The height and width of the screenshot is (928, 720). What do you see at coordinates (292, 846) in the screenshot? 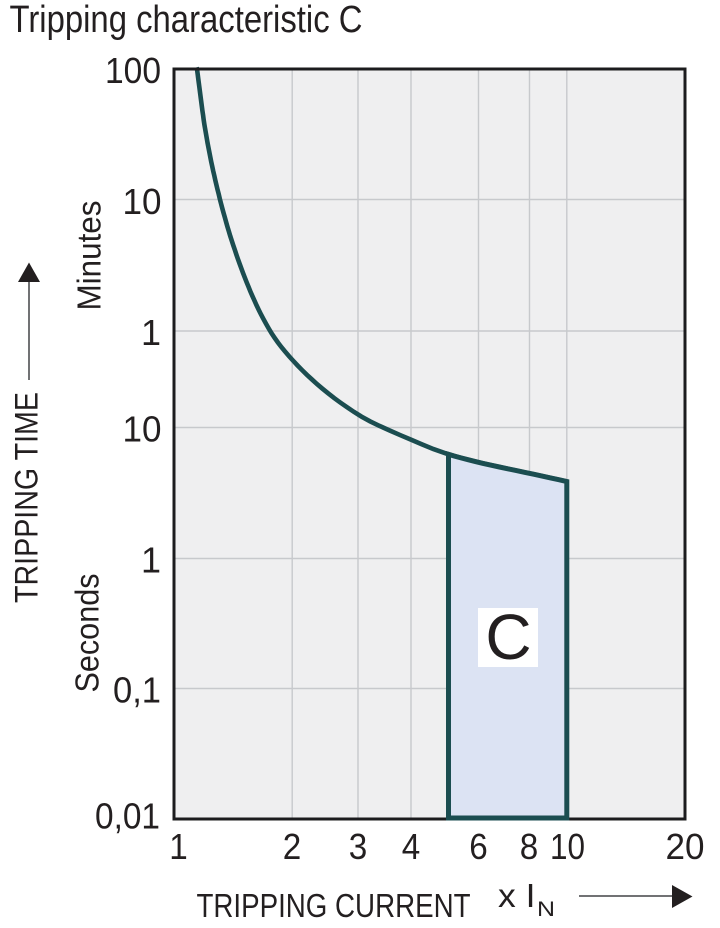
I see `svg-text: 2` at bounding box center [292, 846].